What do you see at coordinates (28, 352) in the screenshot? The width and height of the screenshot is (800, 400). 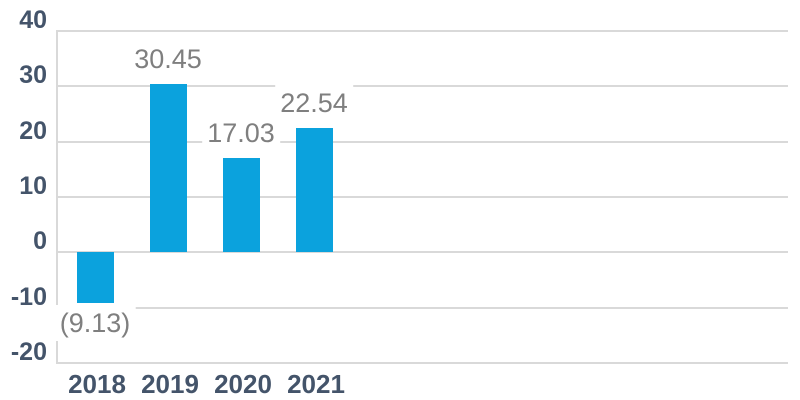 I see `y-tick-label--20: -20` at bounding box center [28, 352].